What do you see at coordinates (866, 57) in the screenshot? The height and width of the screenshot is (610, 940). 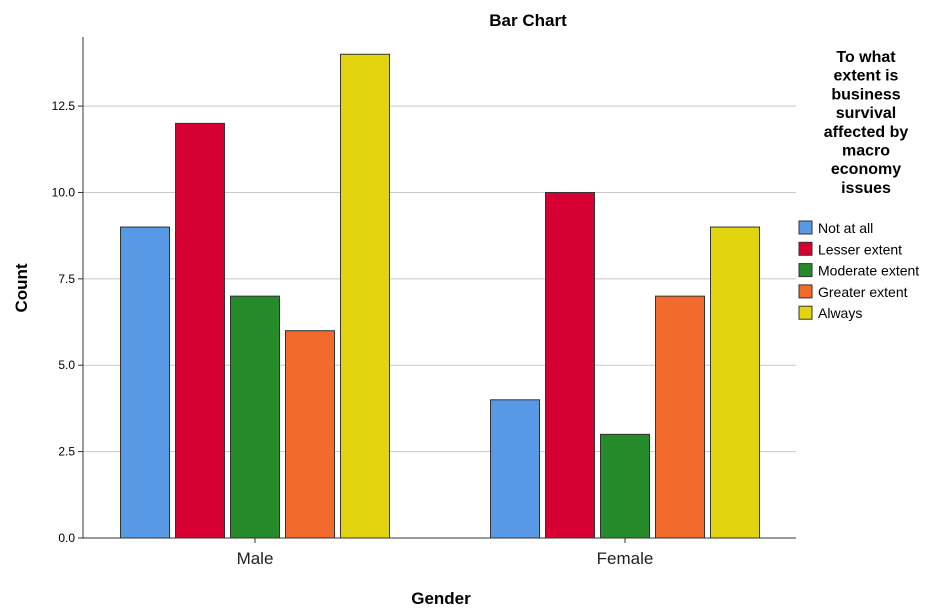 I see `legend-title-line: To what` at bounding box center [866, 57].